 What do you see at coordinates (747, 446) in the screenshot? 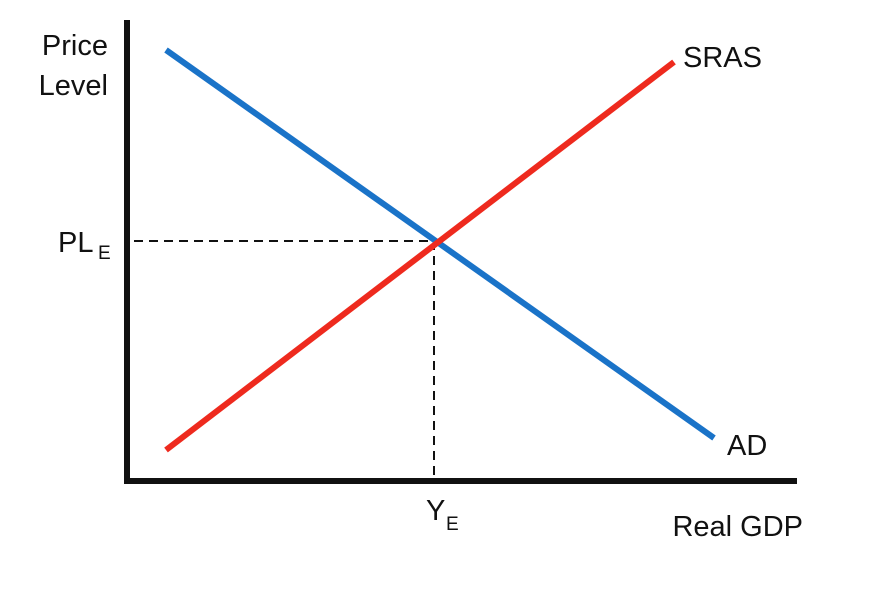
I see `ad-label: AD` at bounding box center [747, 446].